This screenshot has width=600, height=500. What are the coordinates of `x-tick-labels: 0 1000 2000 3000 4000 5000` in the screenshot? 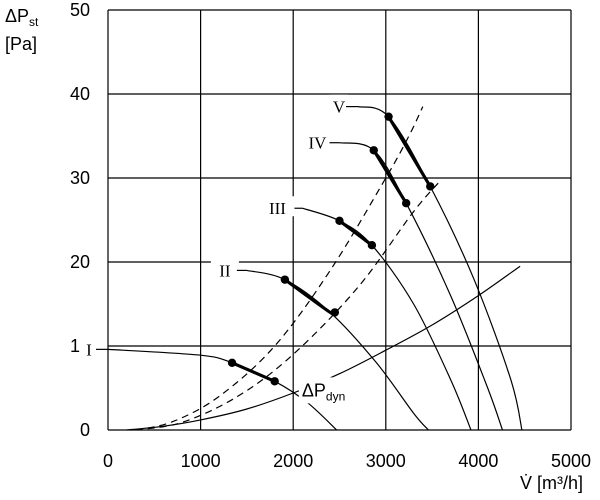 It's located at (347, 461).